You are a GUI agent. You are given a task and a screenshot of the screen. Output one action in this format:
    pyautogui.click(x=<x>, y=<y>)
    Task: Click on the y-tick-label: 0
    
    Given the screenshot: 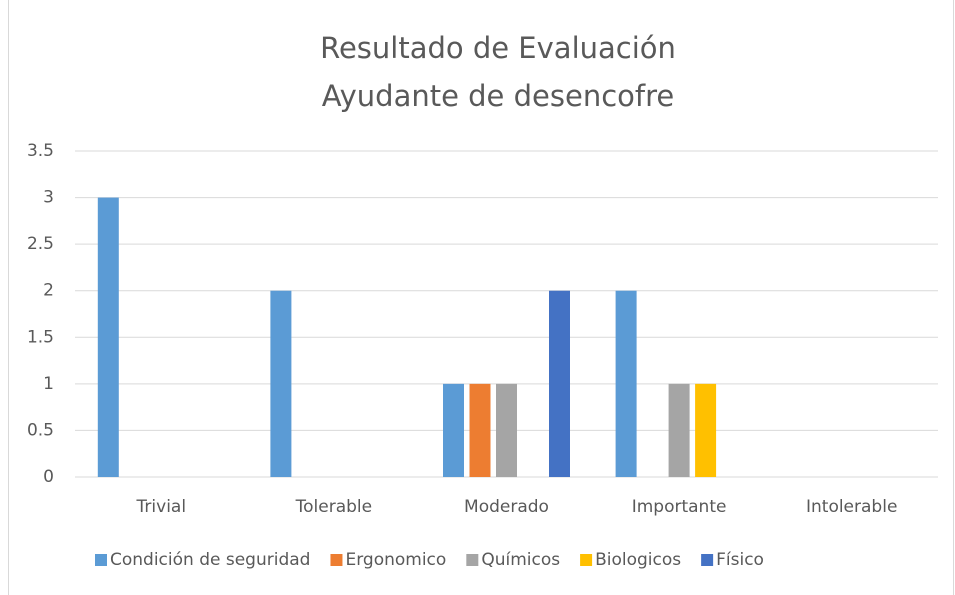 What is the action you would take?
    pyautogui.click(x=48, y=477)
    